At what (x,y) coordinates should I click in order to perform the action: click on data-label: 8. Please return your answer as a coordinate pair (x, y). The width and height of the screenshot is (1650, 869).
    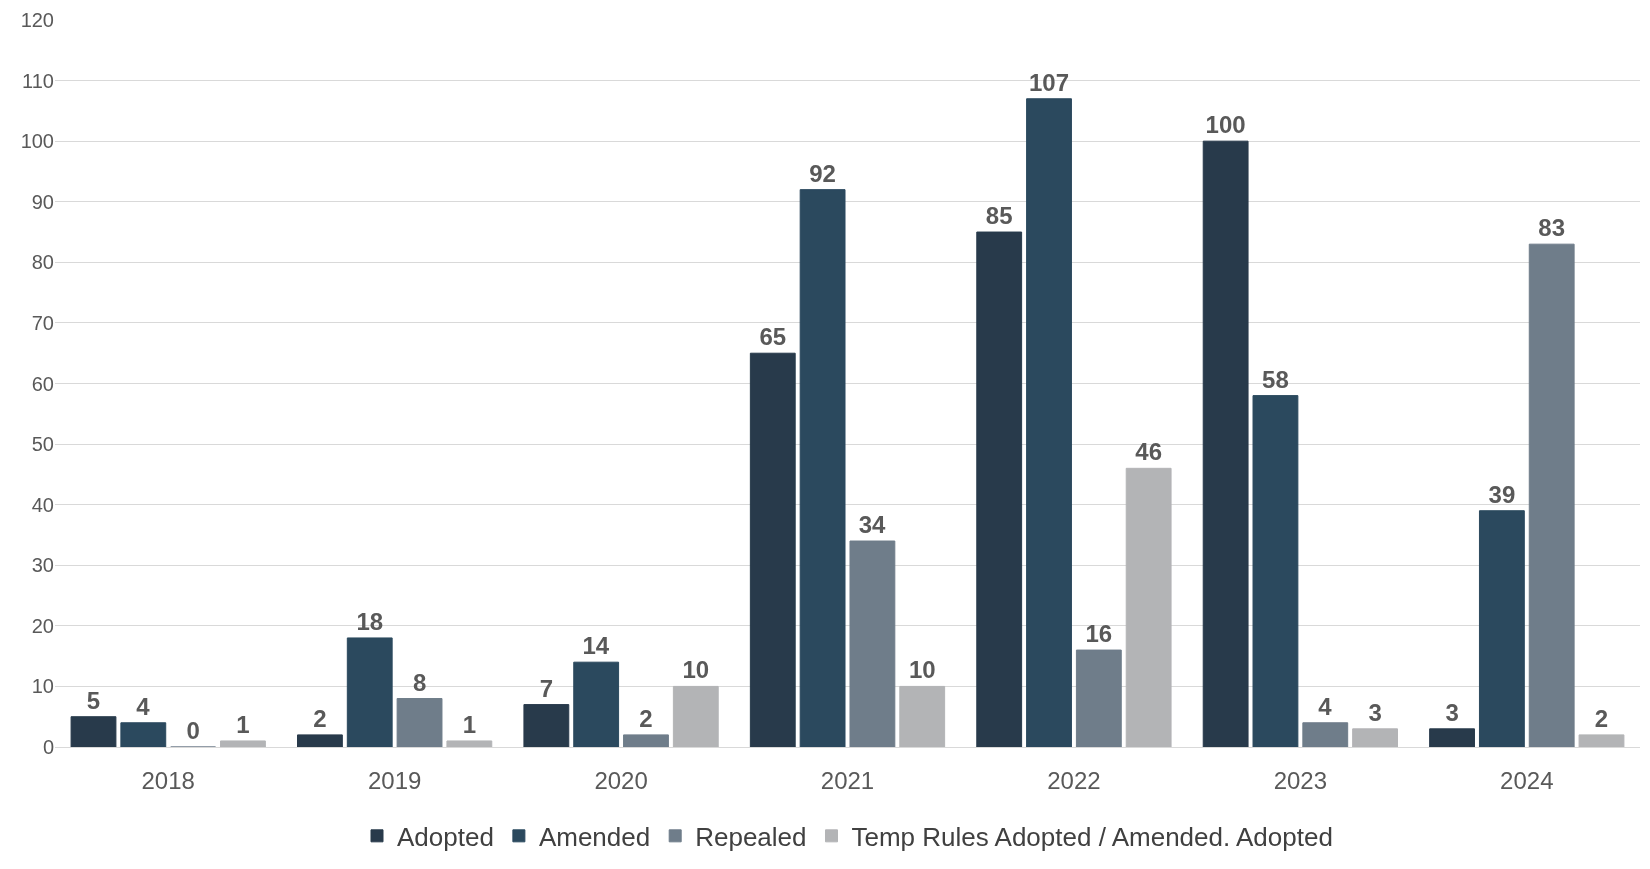
    Looking at the image, I should click on (419, 682).